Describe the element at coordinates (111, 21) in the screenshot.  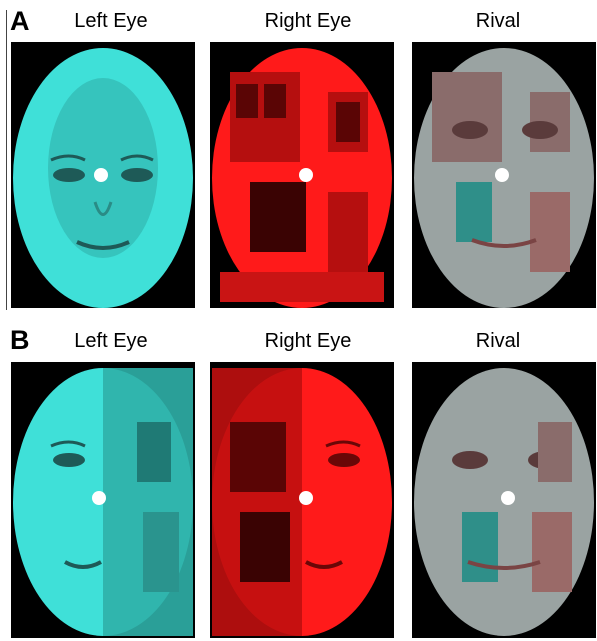
I see `panel-a-left-eye-label: Left Eye` at that location.